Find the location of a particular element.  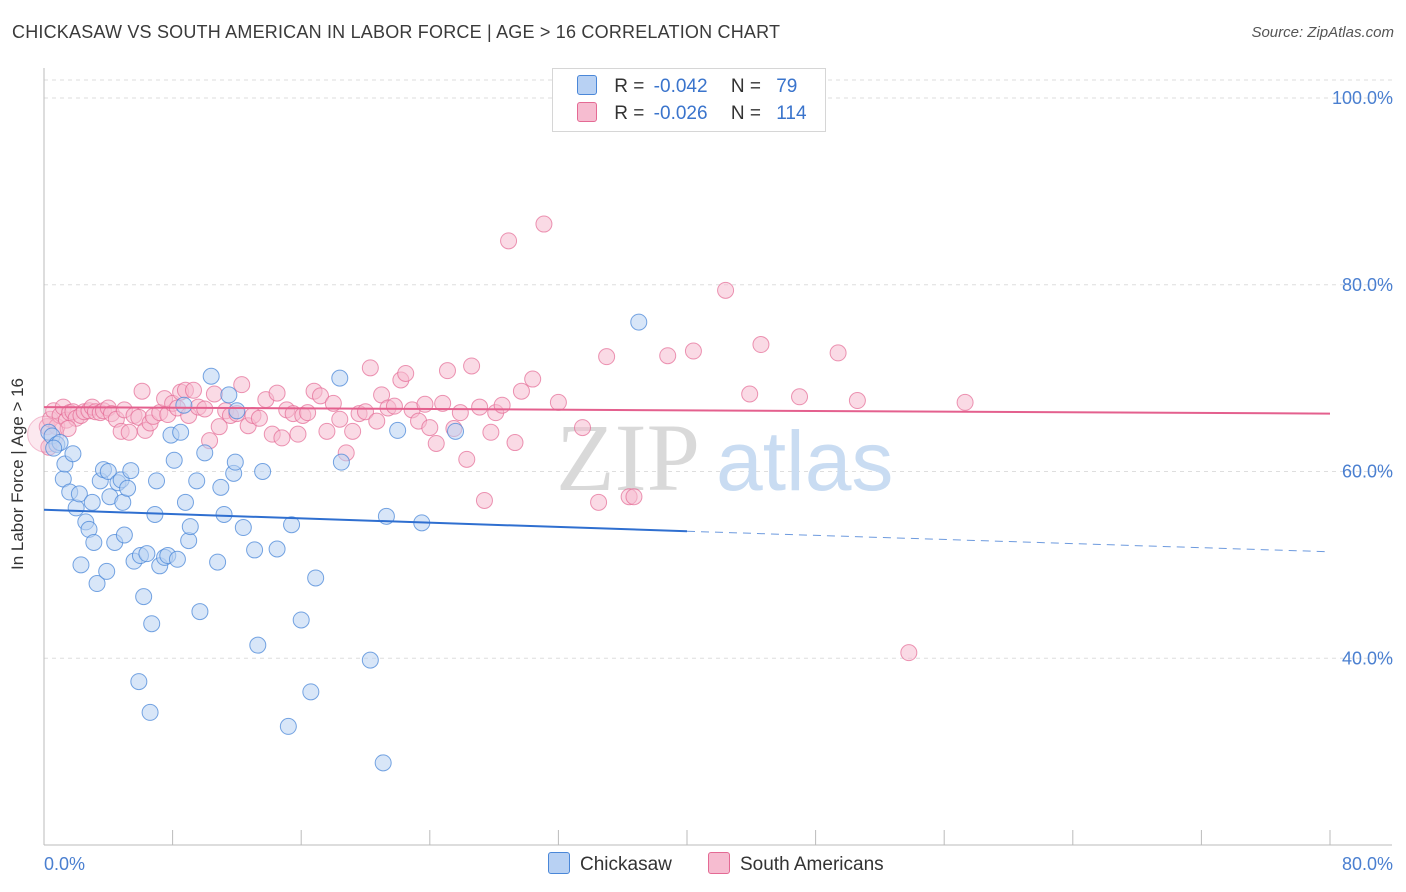

y-tick-label: 80.0% is located at coordinates (1367, 285).